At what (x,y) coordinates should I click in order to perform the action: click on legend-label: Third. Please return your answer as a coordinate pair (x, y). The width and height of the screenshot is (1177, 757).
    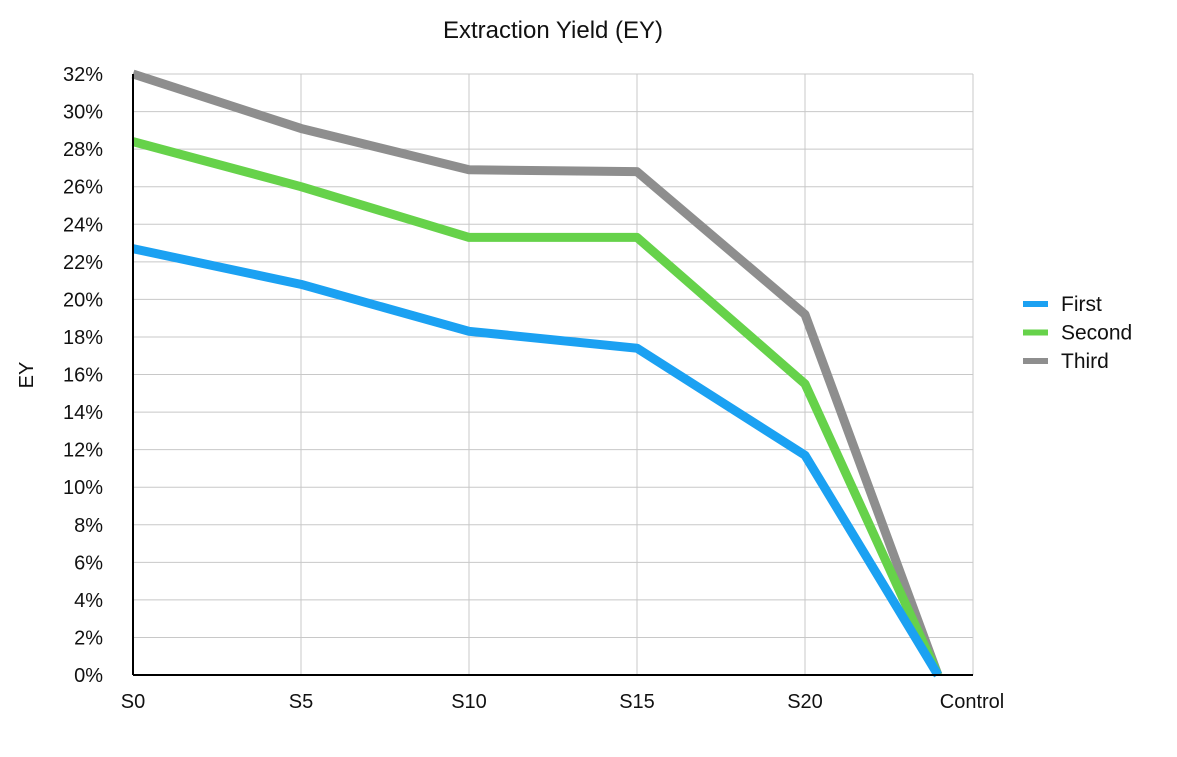
    Looking at the image, I should click on (1085, 361).